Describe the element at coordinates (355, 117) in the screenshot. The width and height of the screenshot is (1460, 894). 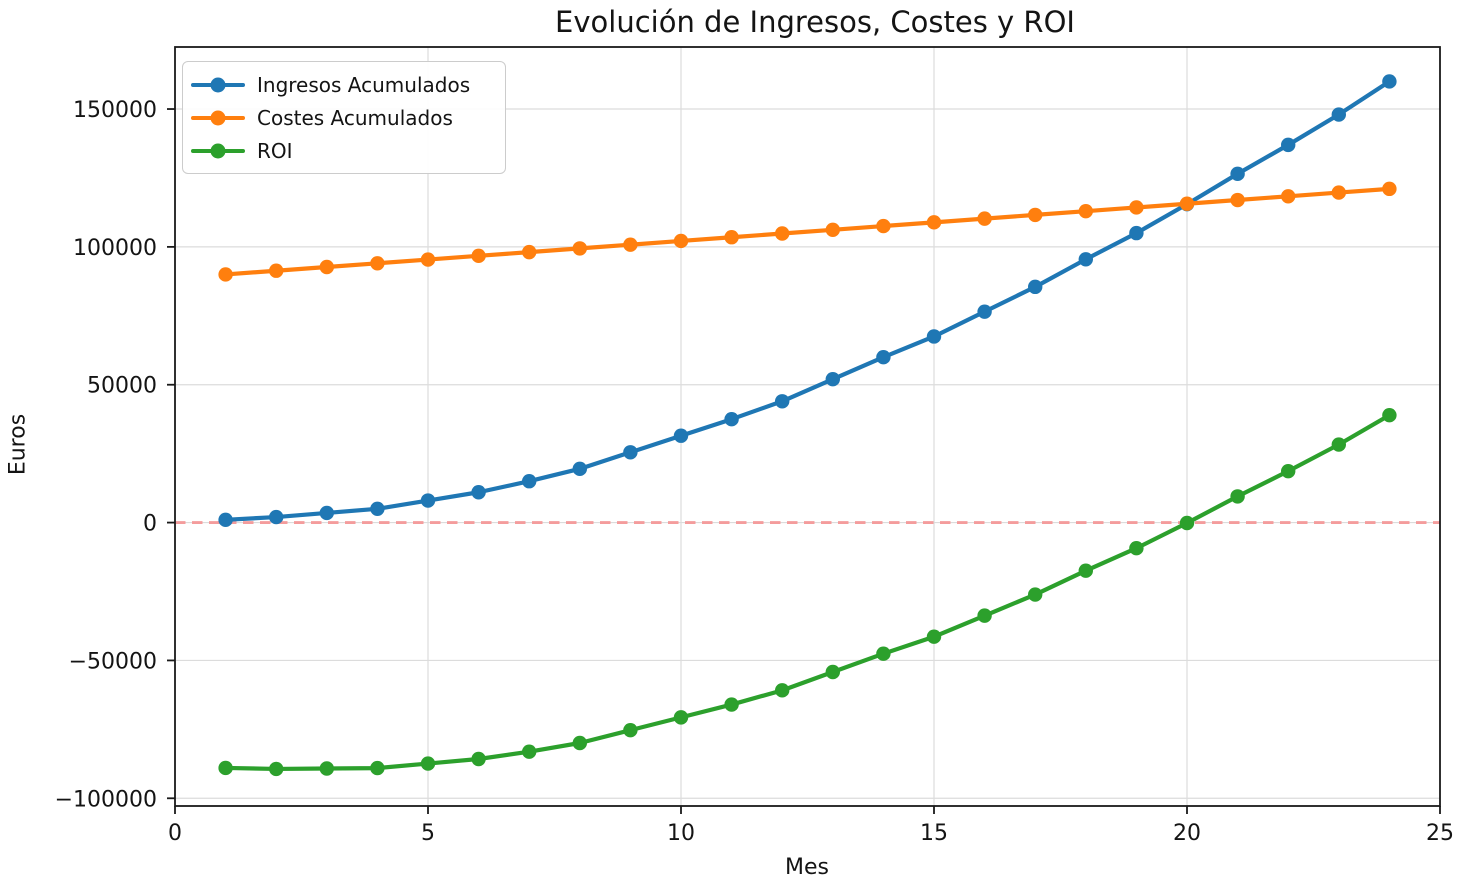
I see `legend-label: Costes Acumulados` at that location.